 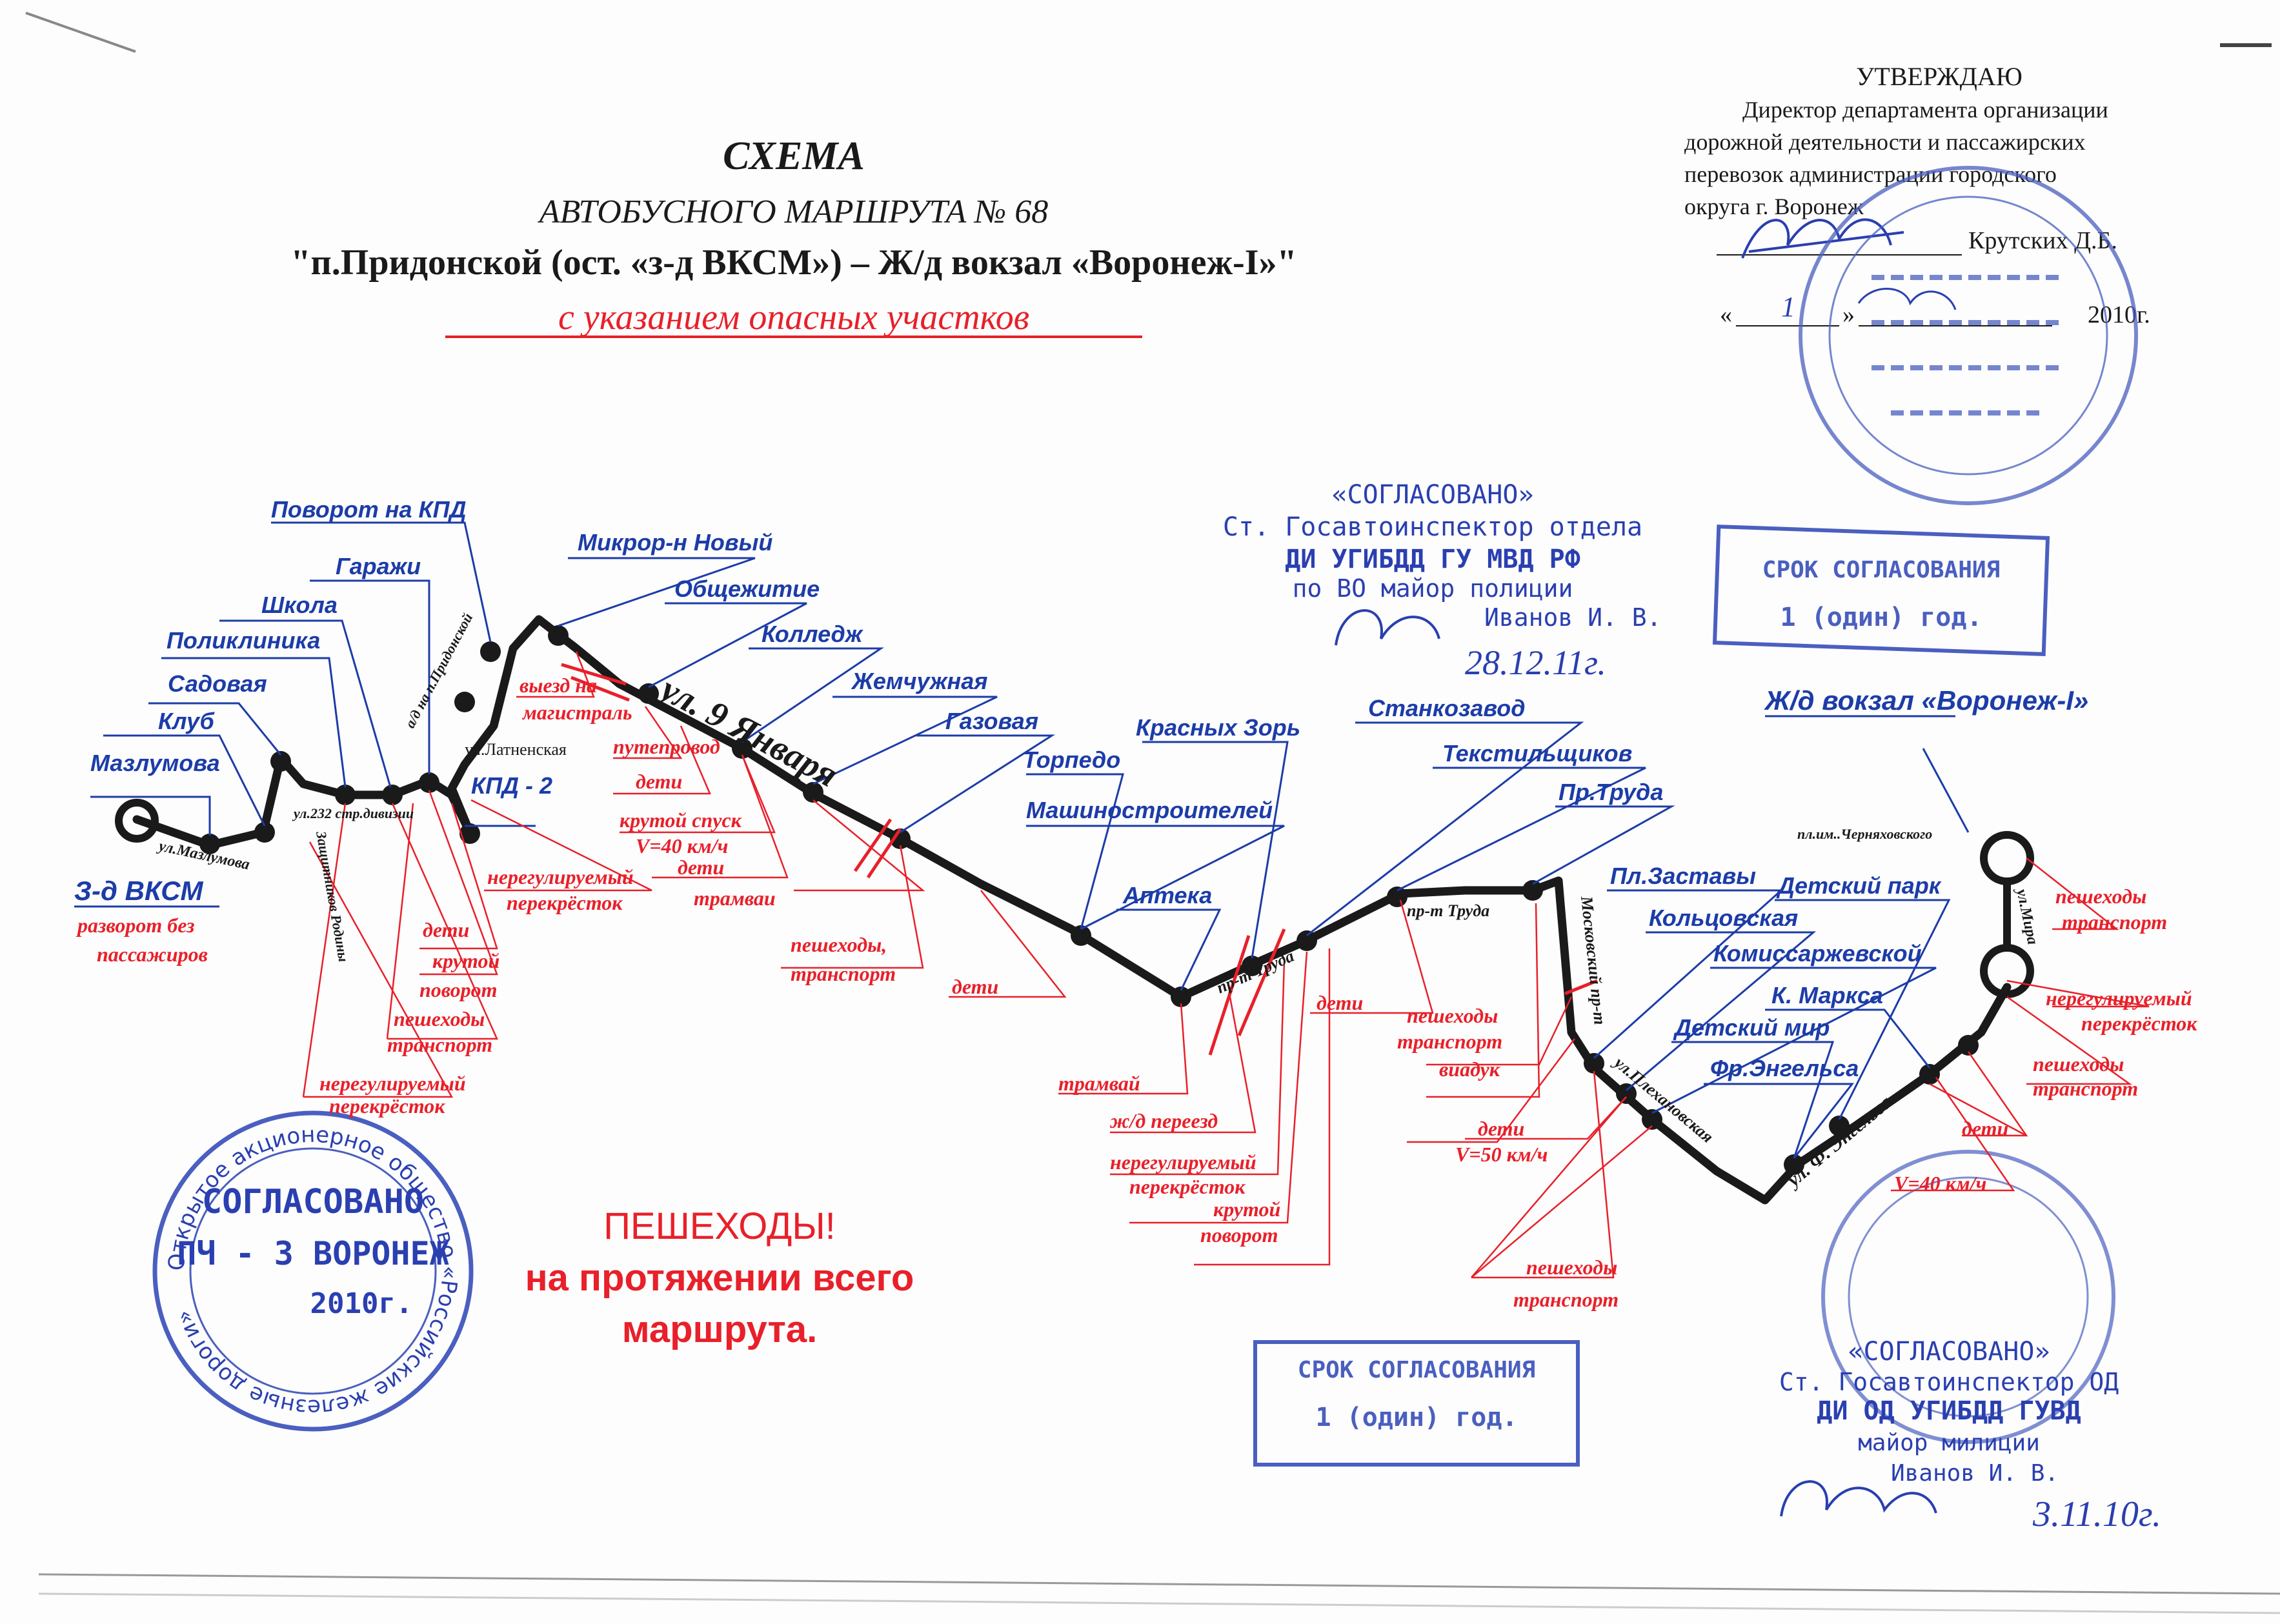 I want to click on stop-label-sadovaya: Садовая, so click(x=217, y=683).